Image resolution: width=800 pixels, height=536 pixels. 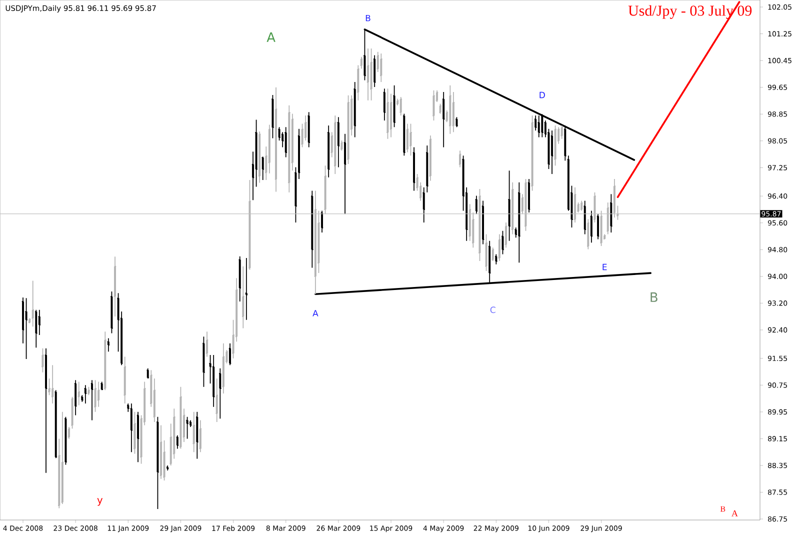 What do you see at coordinates (493, 310) in the screenshot?
I see `annotation: C` at bounding box center [493, 310].